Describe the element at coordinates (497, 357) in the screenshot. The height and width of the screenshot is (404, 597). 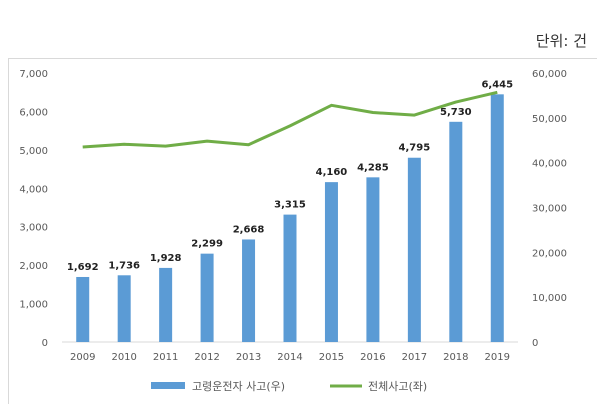
I see `x-axis-tick: 2019` at that location.